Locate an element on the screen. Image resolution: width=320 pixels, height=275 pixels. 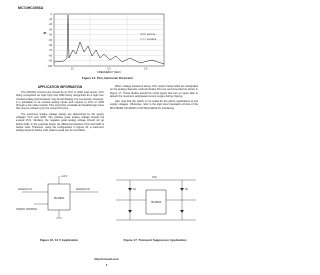
y-tick-label: -10 is located at coordinates (51, 20).